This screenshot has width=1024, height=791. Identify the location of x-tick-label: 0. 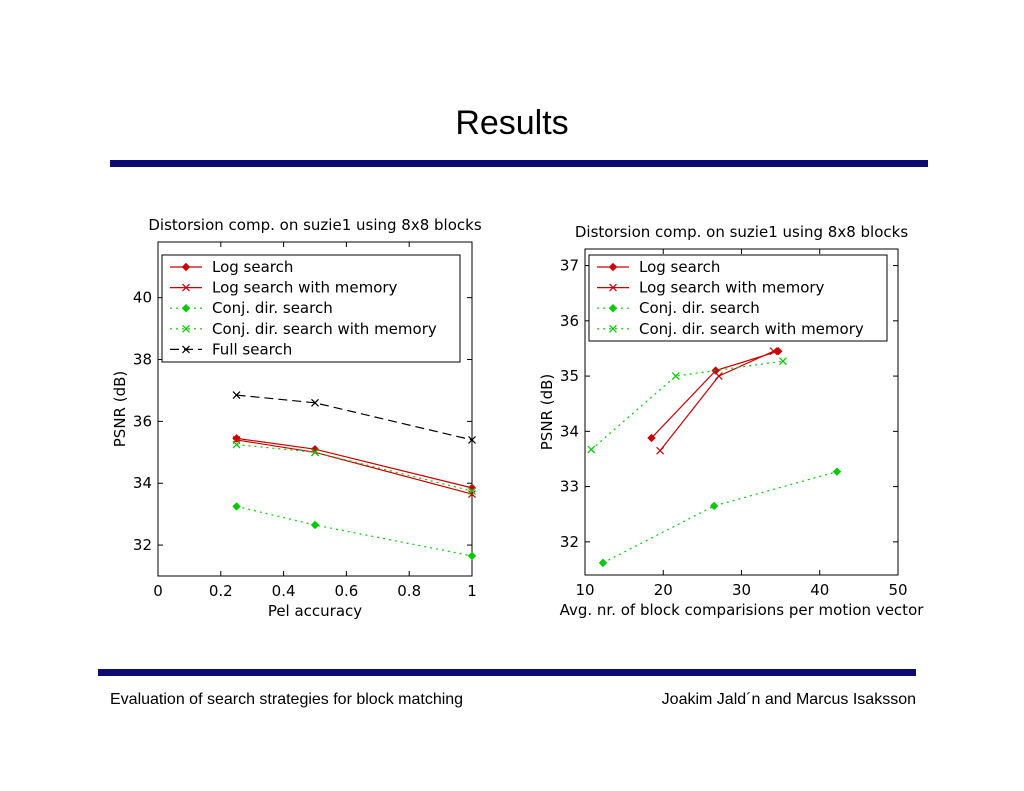
(158, 591).